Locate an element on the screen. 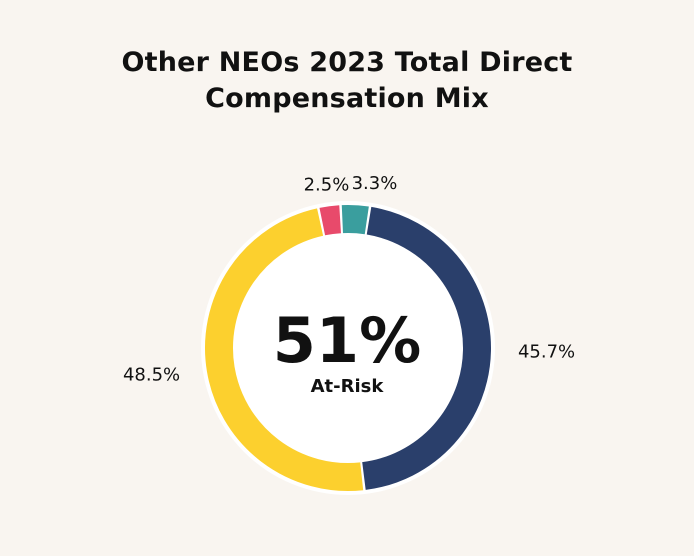 This screenshot has width=694, height=556. slice-label-1: 3.3% is located at coordinates (375, 183).